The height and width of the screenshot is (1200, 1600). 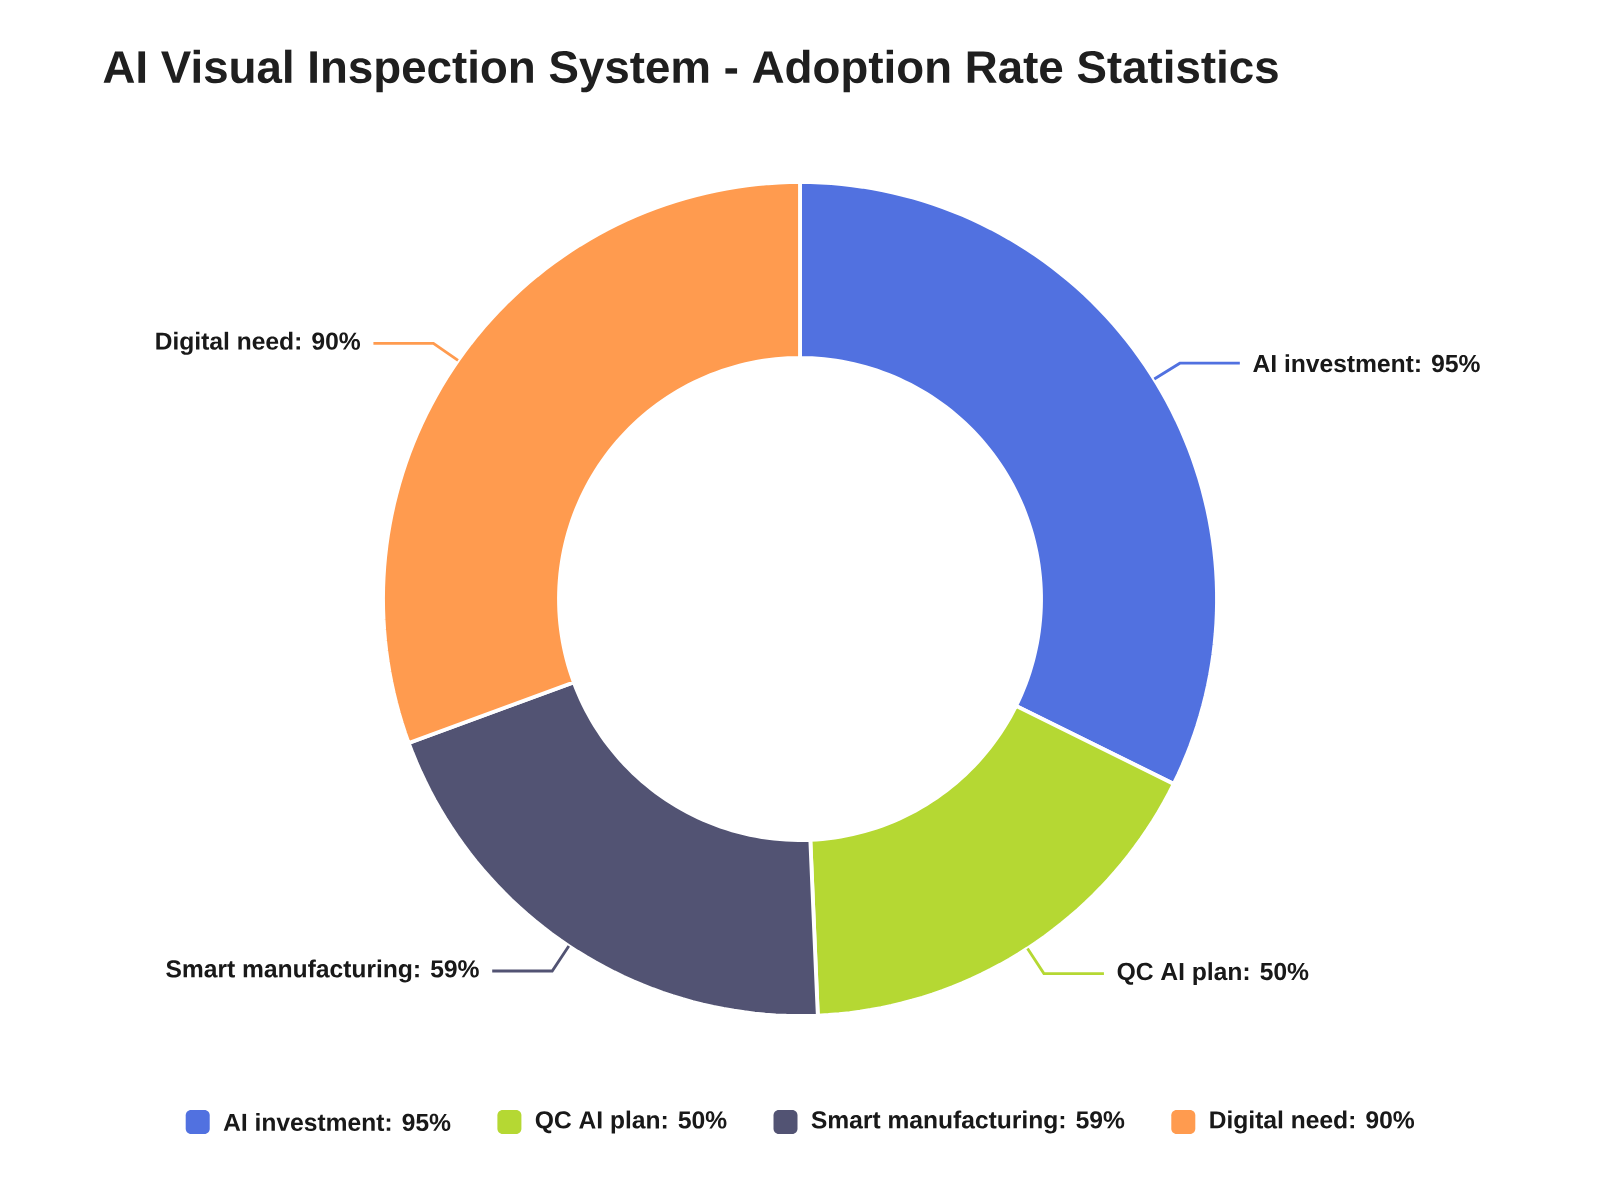 I want to click on slice-label: QC AI plan: 50%, so click(x=1213, y=974).